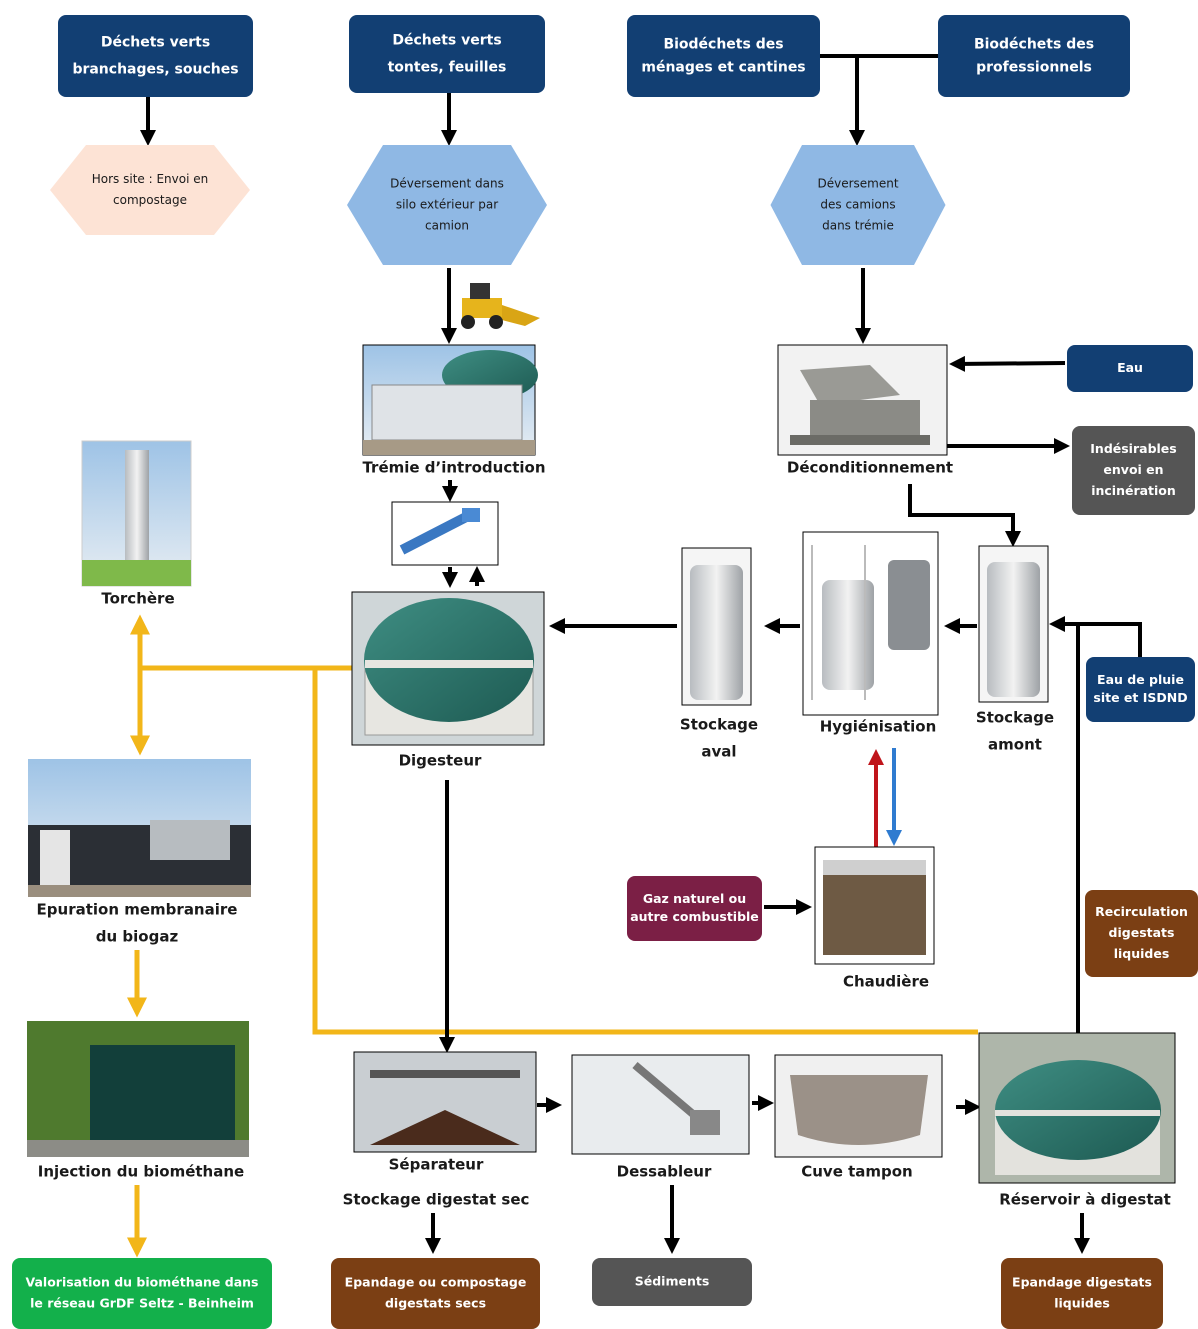  I want to click on node: Injection du biométhane, so click(141, 1172).